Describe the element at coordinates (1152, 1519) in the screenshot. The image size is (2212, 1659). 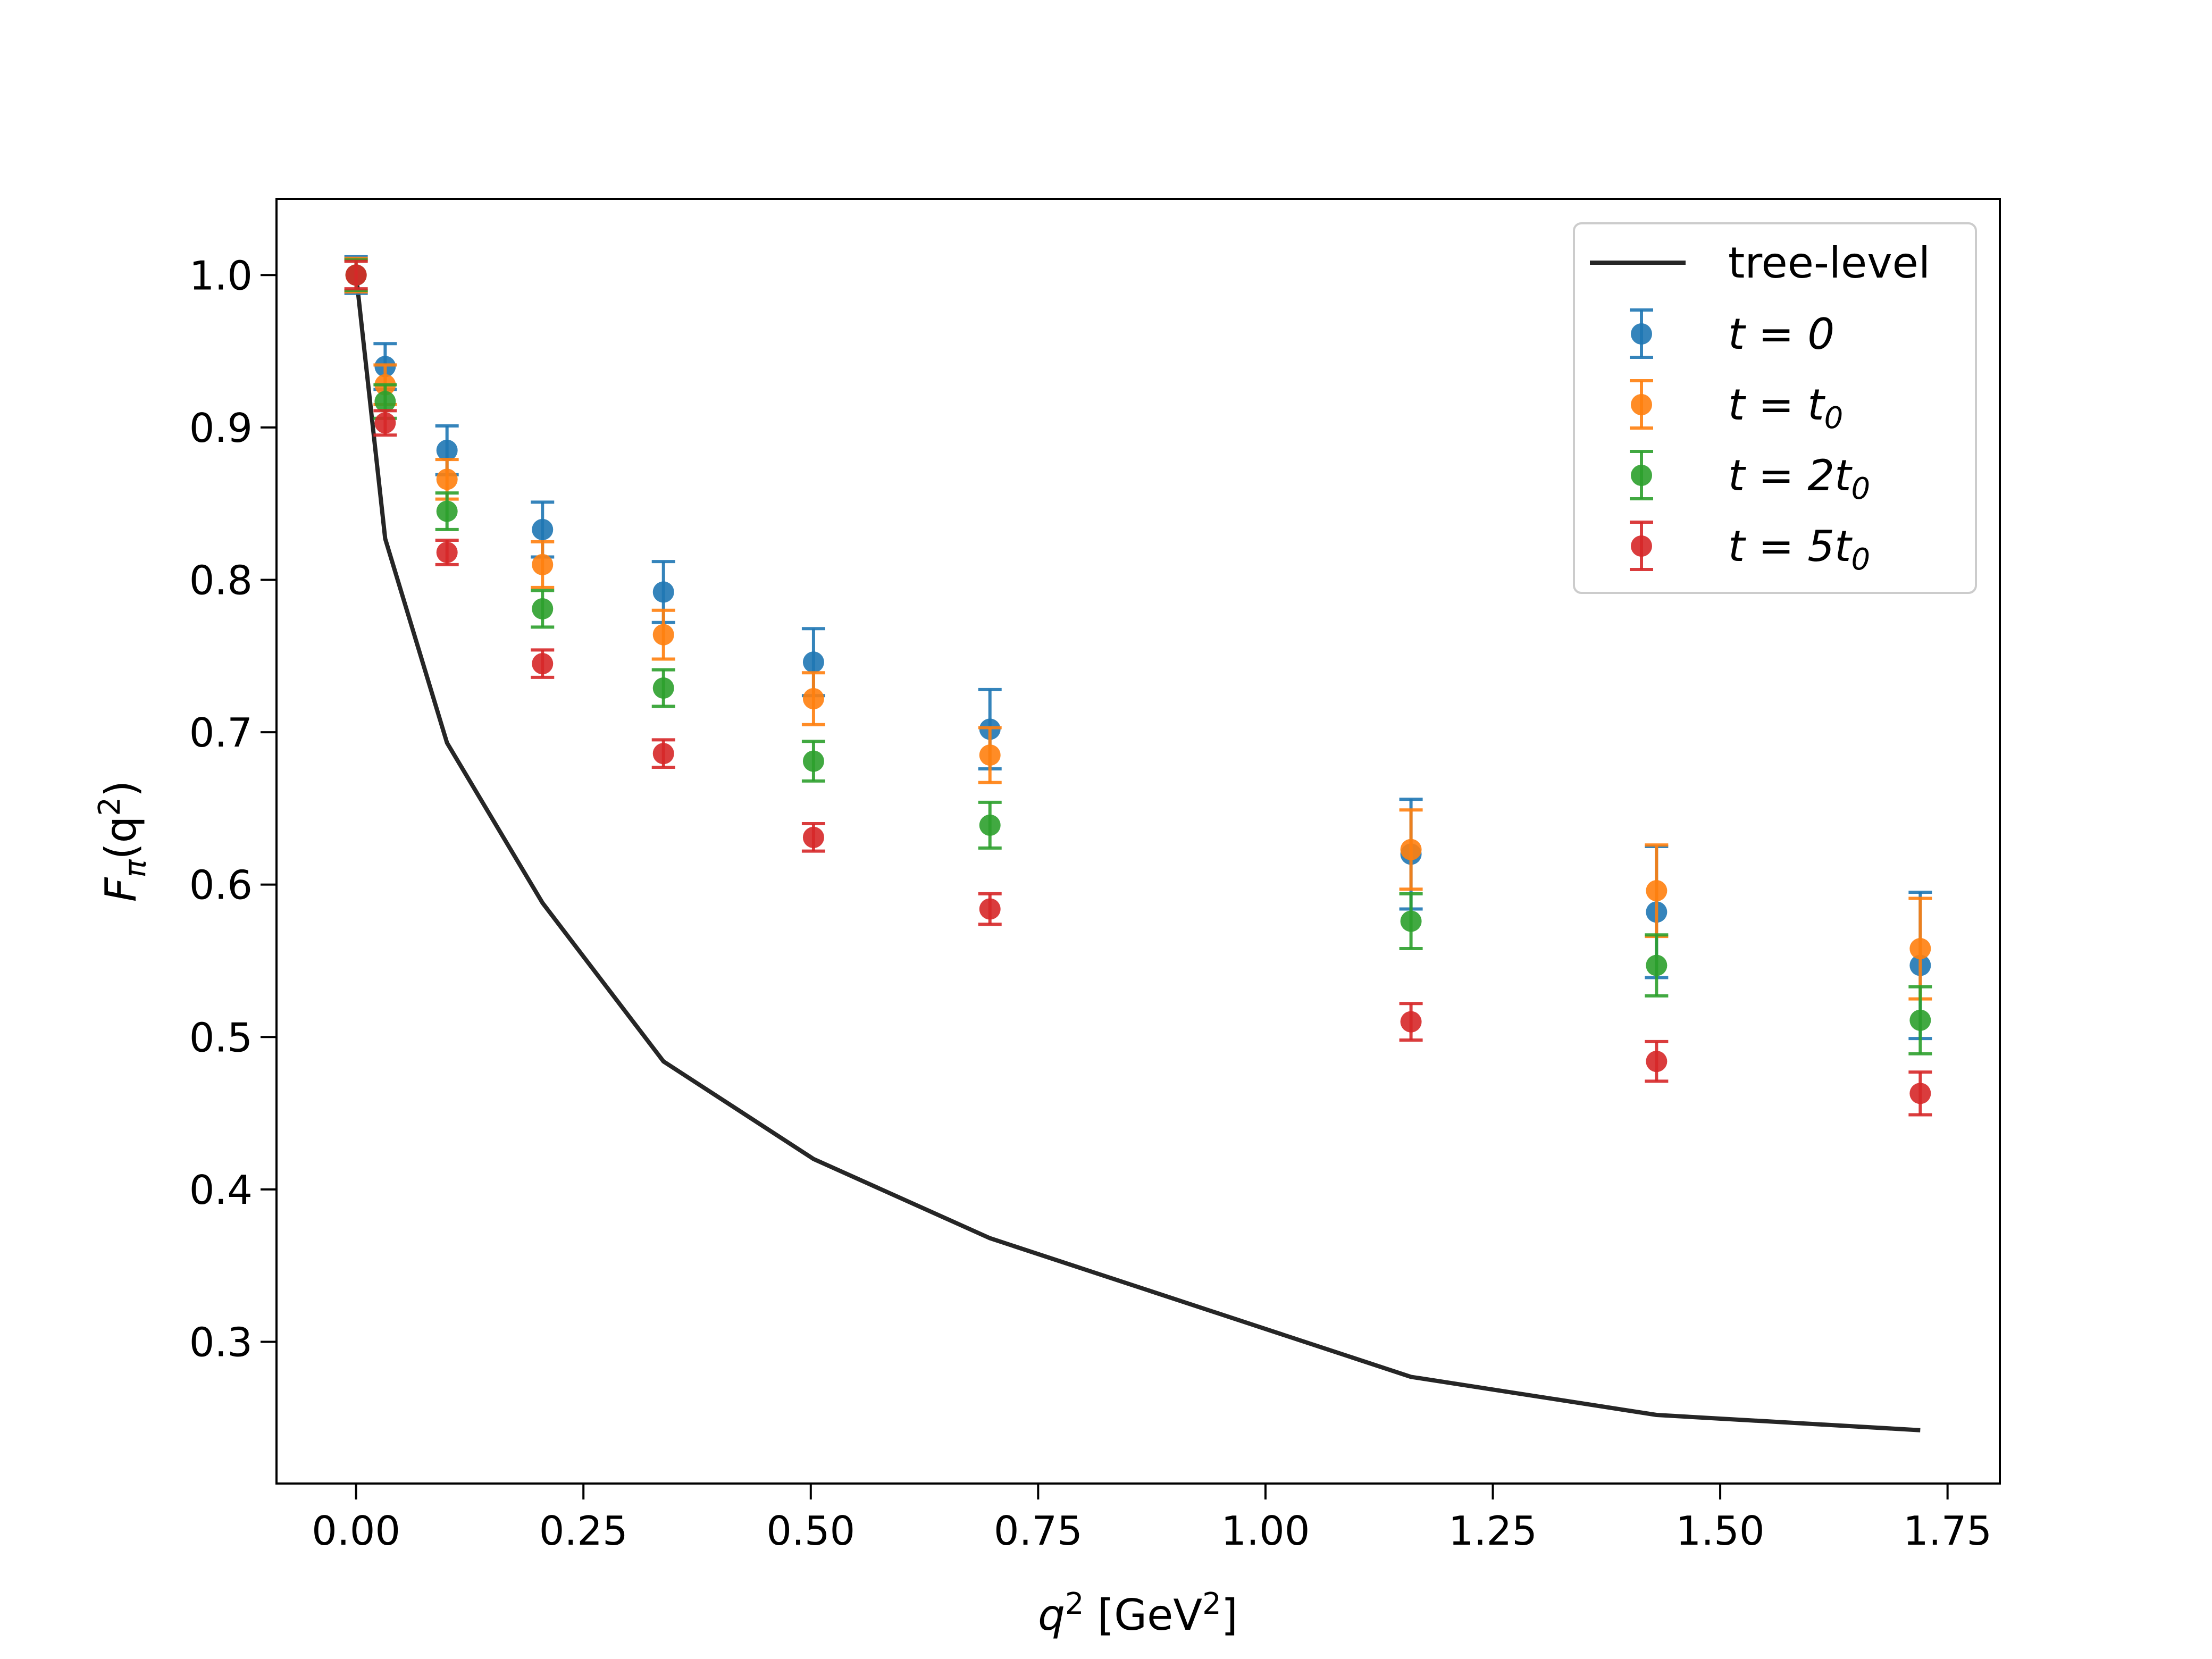
I see `x-axis: 0.00 0.25 0.50 0.75 1.00 1.25 1.50 1.75` at that location.